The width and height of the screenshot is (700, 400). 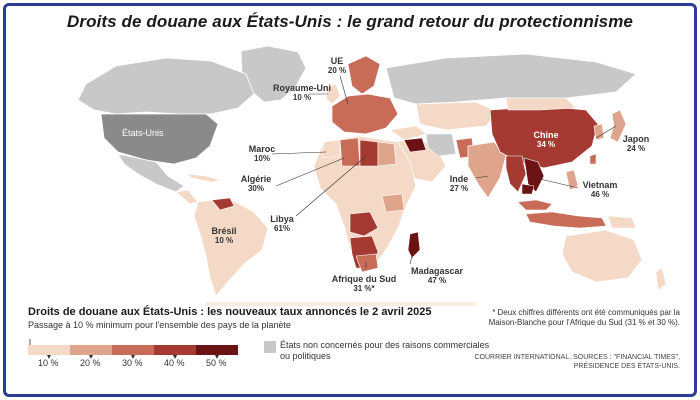 What do you see at coordinates (223, 204) in the screenshot?
I see `venezuela` at bounding box center [223, 204].